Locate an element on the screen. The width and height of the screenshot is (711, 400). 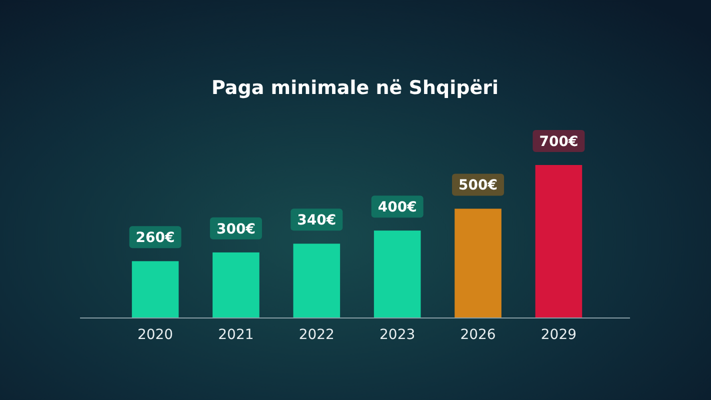
data-label: 260€ is located at coordinates (155, 238).